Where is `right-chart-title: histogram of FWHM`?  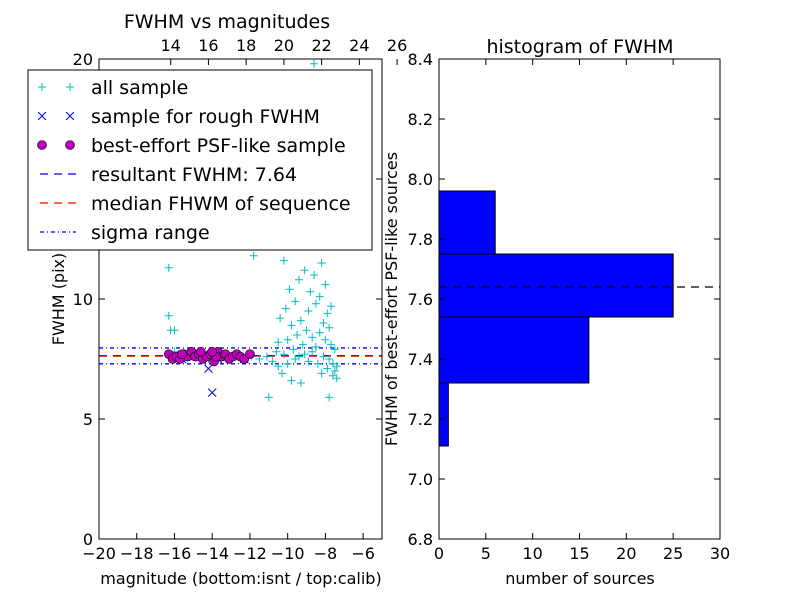 right-chart-title: histogram of FWHM is located at coordinates (579, 47).